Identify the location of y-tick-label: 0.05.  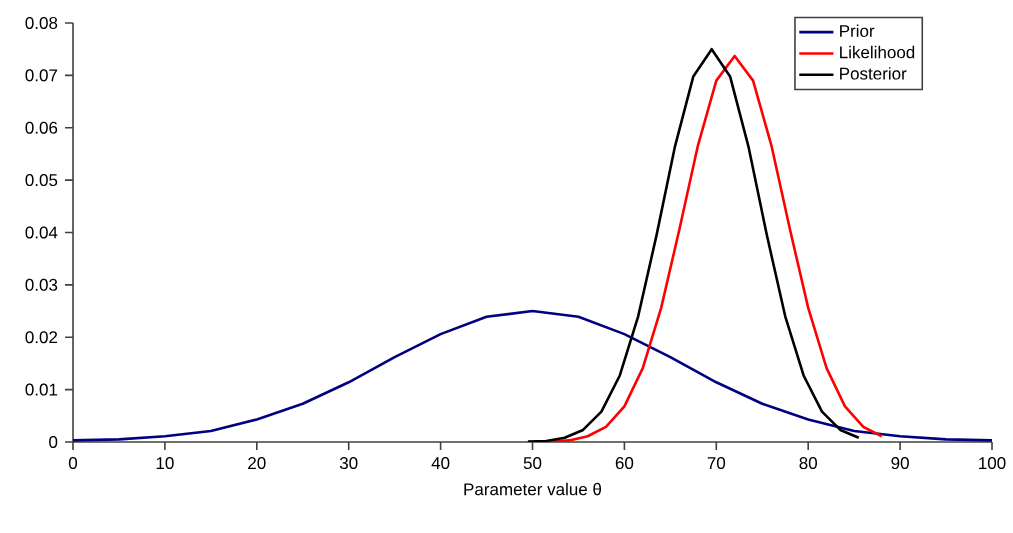
(41, 180).